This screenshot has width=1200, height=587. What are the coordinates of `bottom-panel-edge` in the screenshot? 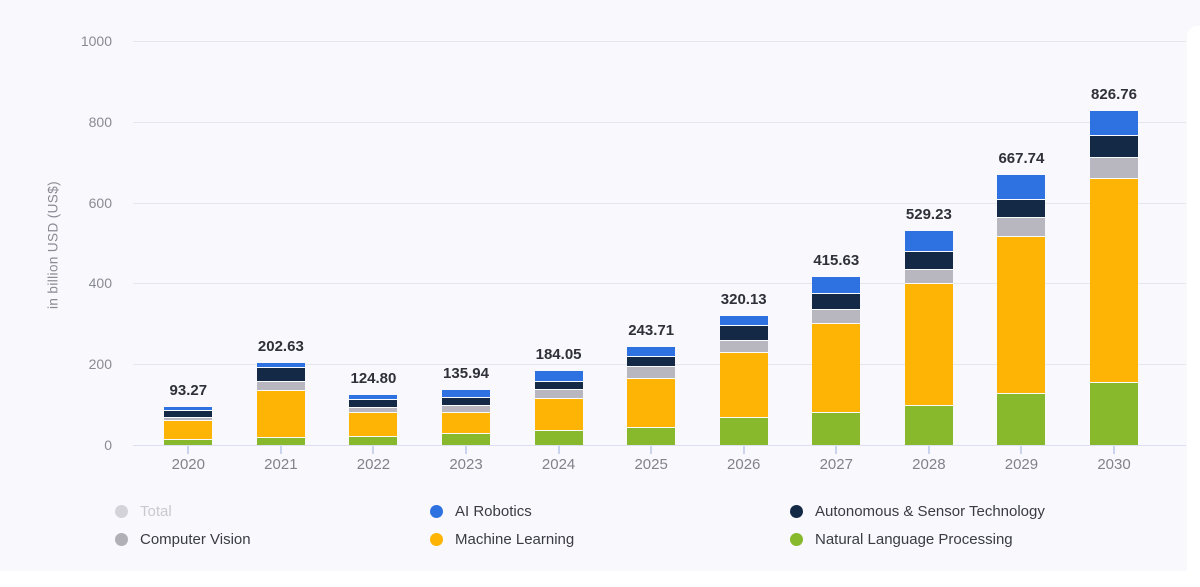 It's located at (600, 579).